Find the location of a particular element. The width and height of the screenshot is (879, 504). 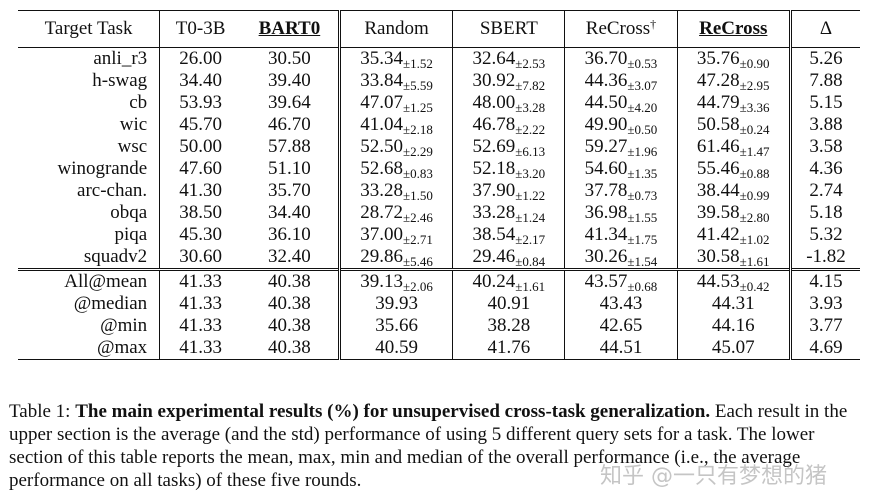

cell-recross-value: 41.42 is located at coordinates (718, 234).